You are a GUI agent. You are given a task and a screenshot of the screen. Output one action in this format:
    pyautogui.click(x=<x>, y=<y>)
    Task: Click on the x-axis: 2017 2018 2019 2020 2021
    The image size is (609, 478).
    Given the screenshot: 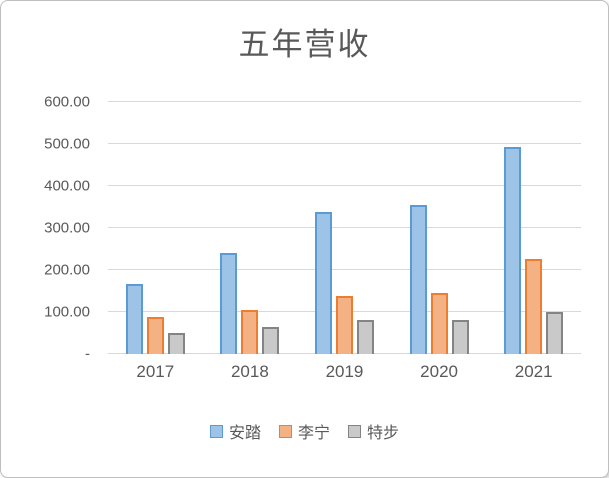 What is the action you would take?
    pyautogui.click(x=344, y=372)
    